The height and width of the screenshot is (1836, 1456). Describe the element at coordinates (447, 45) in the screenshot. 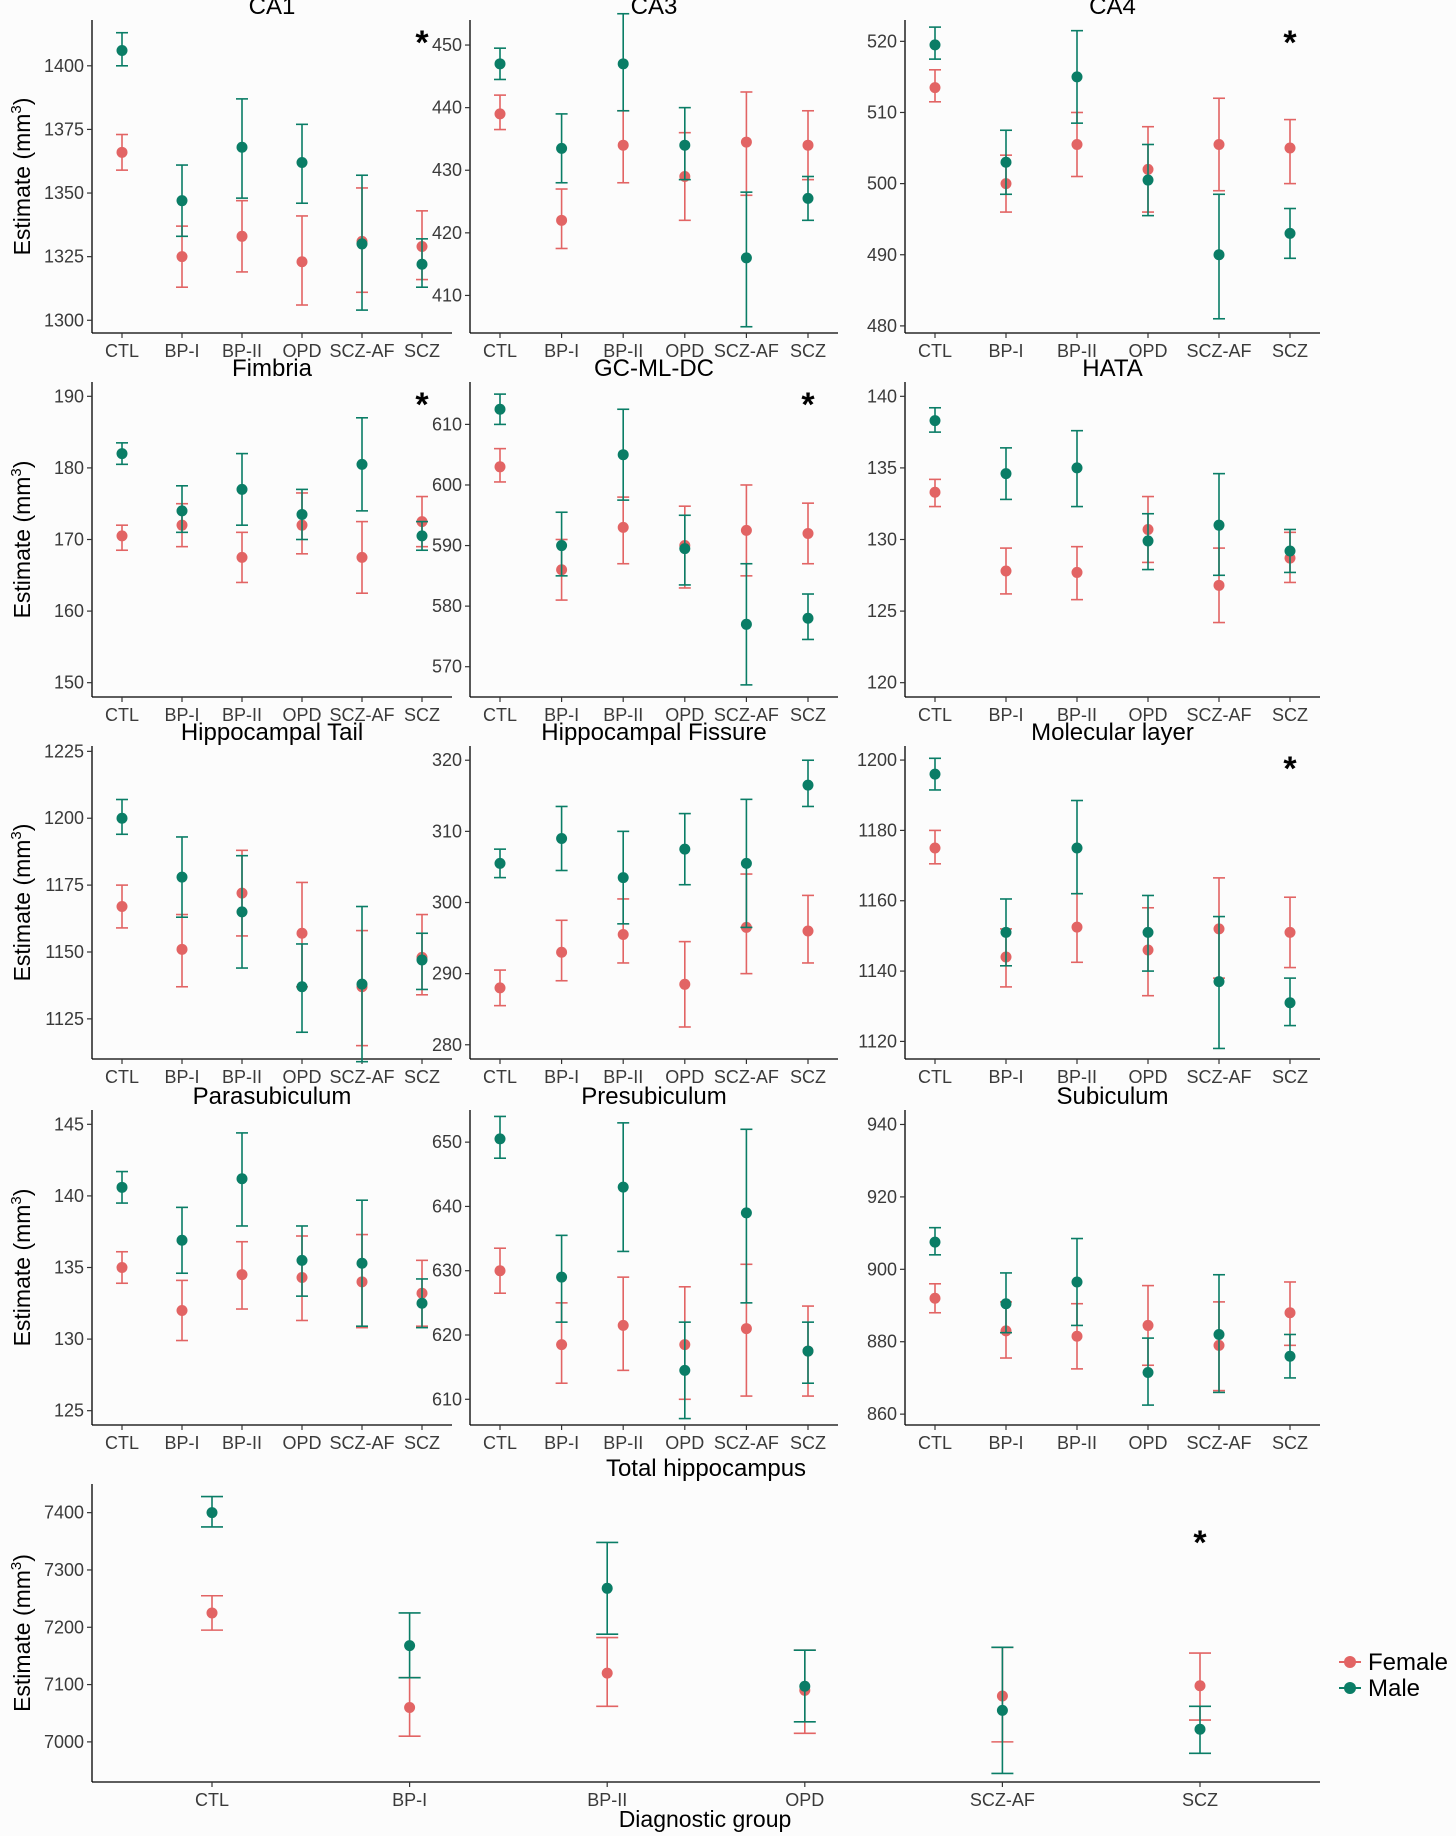

I see `y-tick-label: 450` at that location.